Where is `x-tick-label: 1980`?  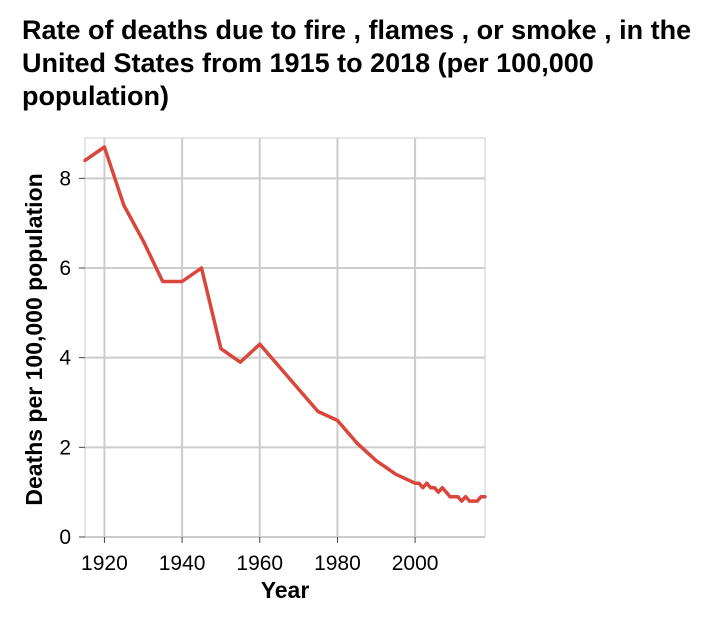
x-tick-label: 1980 is located at coordinates (337, 563).